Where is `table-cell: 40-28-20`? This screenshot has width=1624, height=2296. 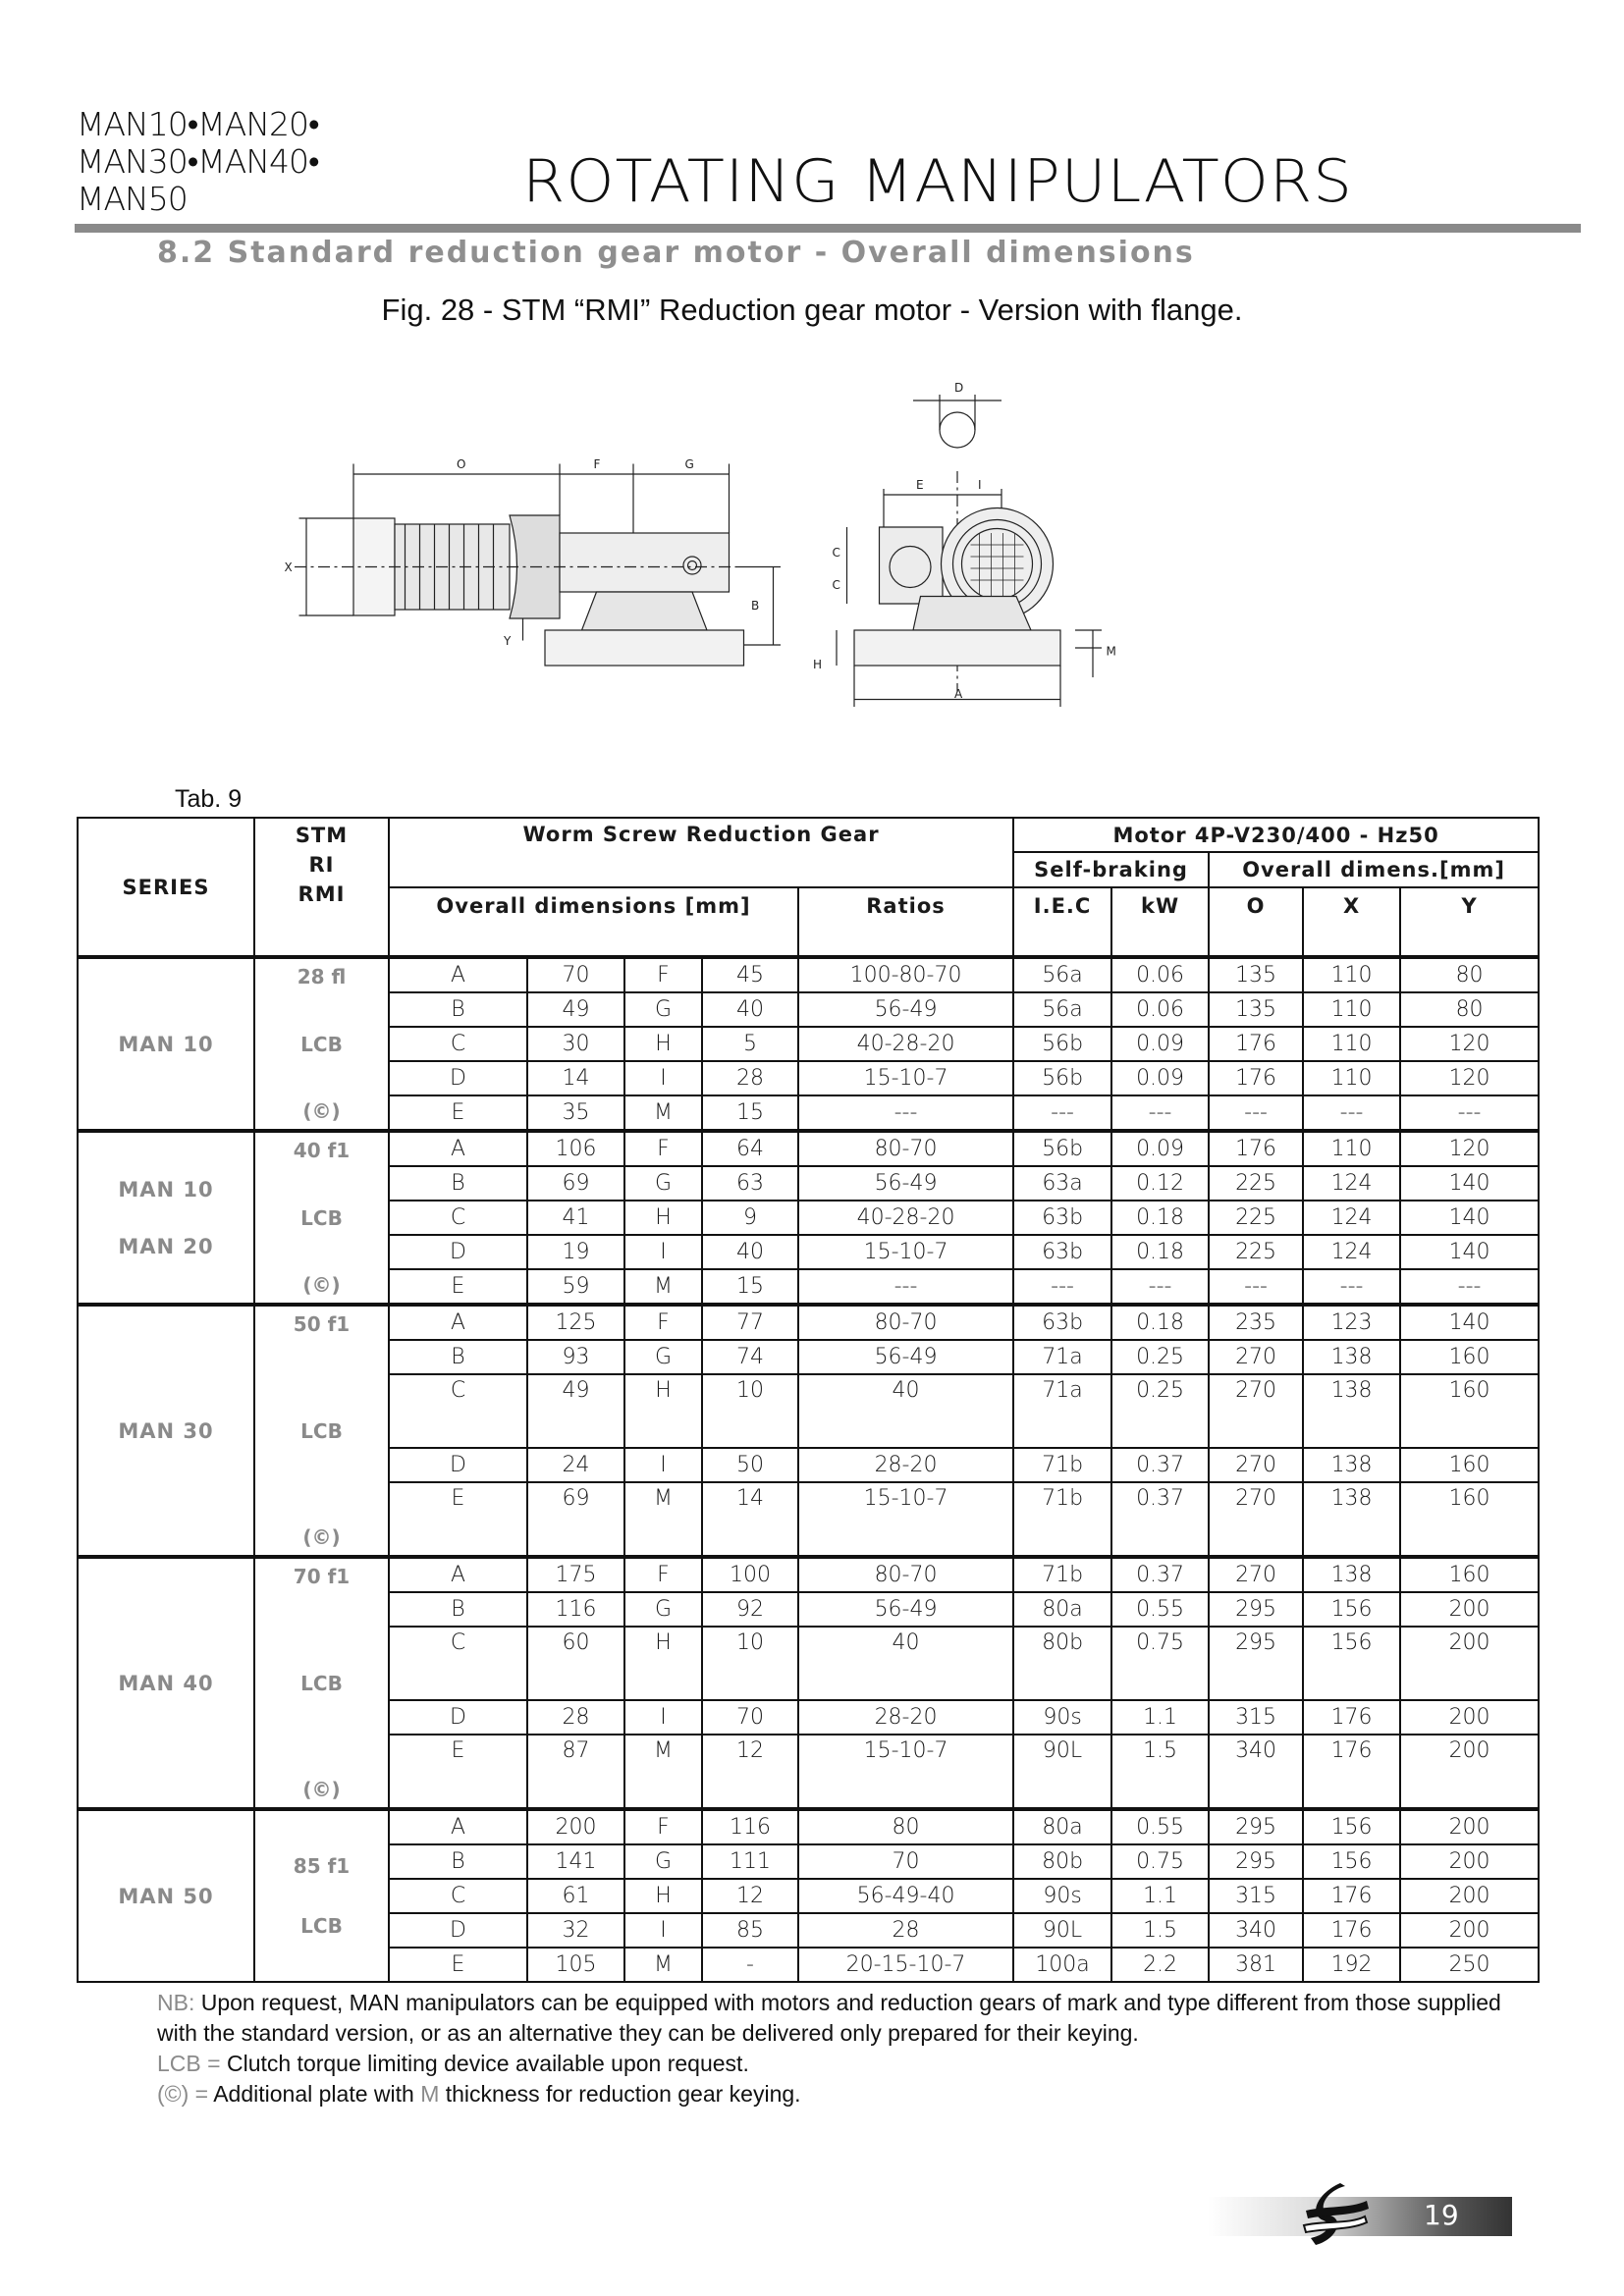 table-cell: 40-28-20 is located at coordinates (905, 1218).